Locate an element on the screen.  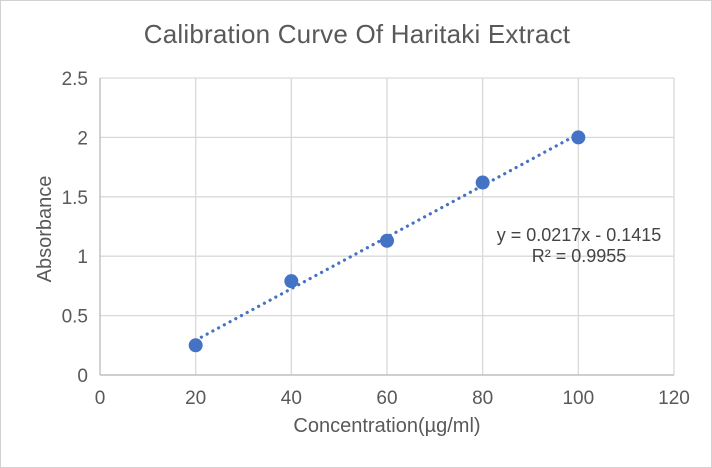
y-tick-label: 0.5 is located at coordinates (75, 317).